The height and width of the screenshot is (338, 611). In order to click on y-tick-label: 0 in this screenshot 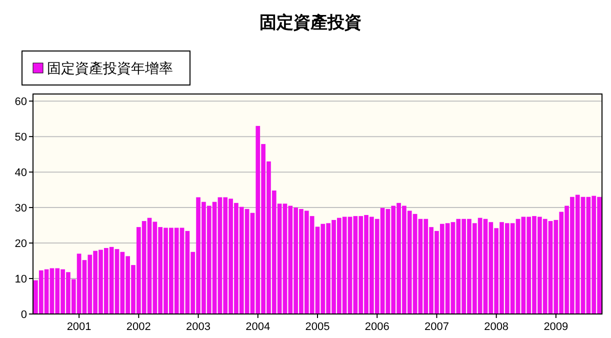, I will do `click(23, 315)`.